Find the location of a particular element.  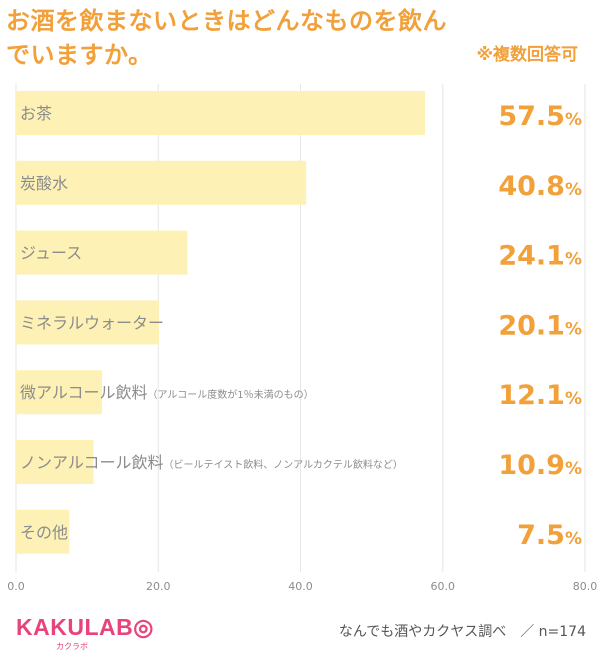

category-label: その他 is located at coordinates (44, 532).